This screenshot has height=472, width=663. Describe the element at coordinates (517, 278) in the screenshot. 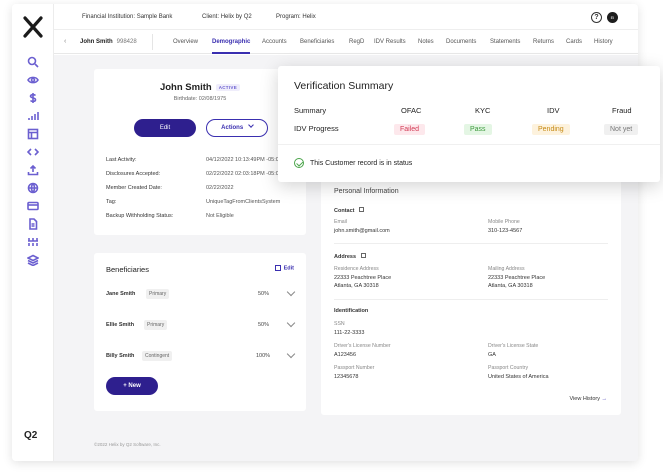

I see `mailing-address-line1: 22333 Peachtree Place` at that location.